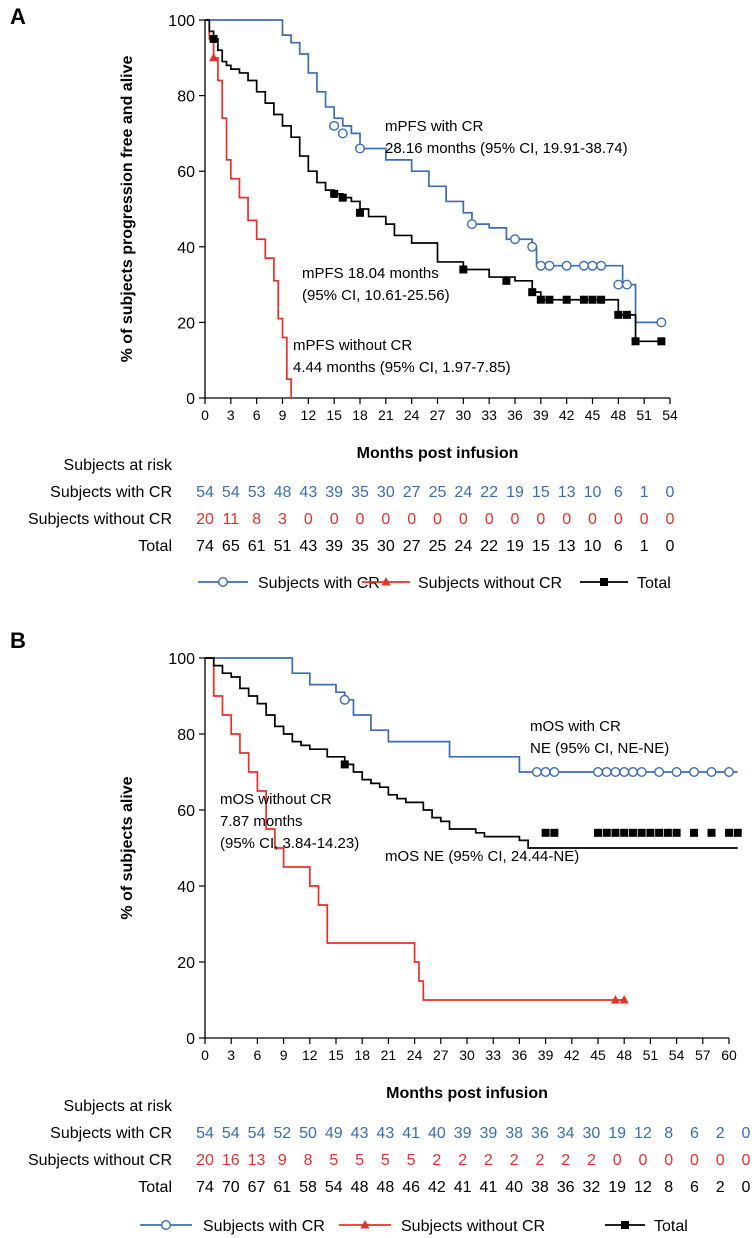 Image resolution: width=752 pixels, height=1238 pixels. I want to click on risk-cell: 6, so click(618, 546).